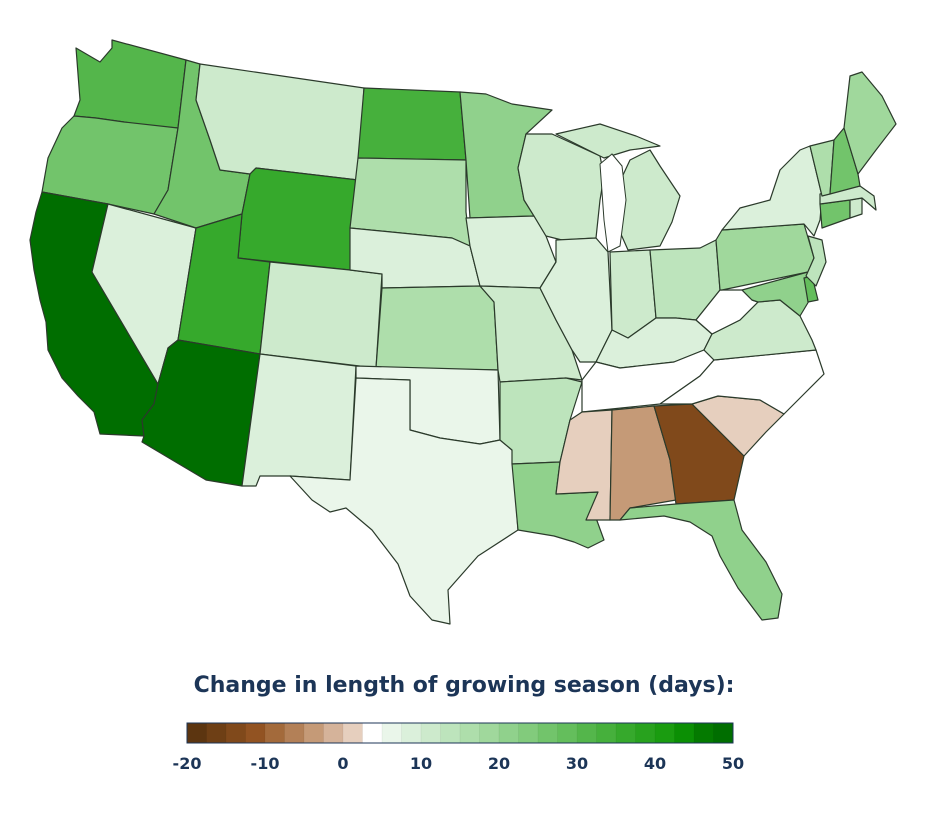 The image size is (928, 820). What do you see at coordinates (835, 214) in the screenshot?
I see `state-connecticut` at bounding box center [835, 214].